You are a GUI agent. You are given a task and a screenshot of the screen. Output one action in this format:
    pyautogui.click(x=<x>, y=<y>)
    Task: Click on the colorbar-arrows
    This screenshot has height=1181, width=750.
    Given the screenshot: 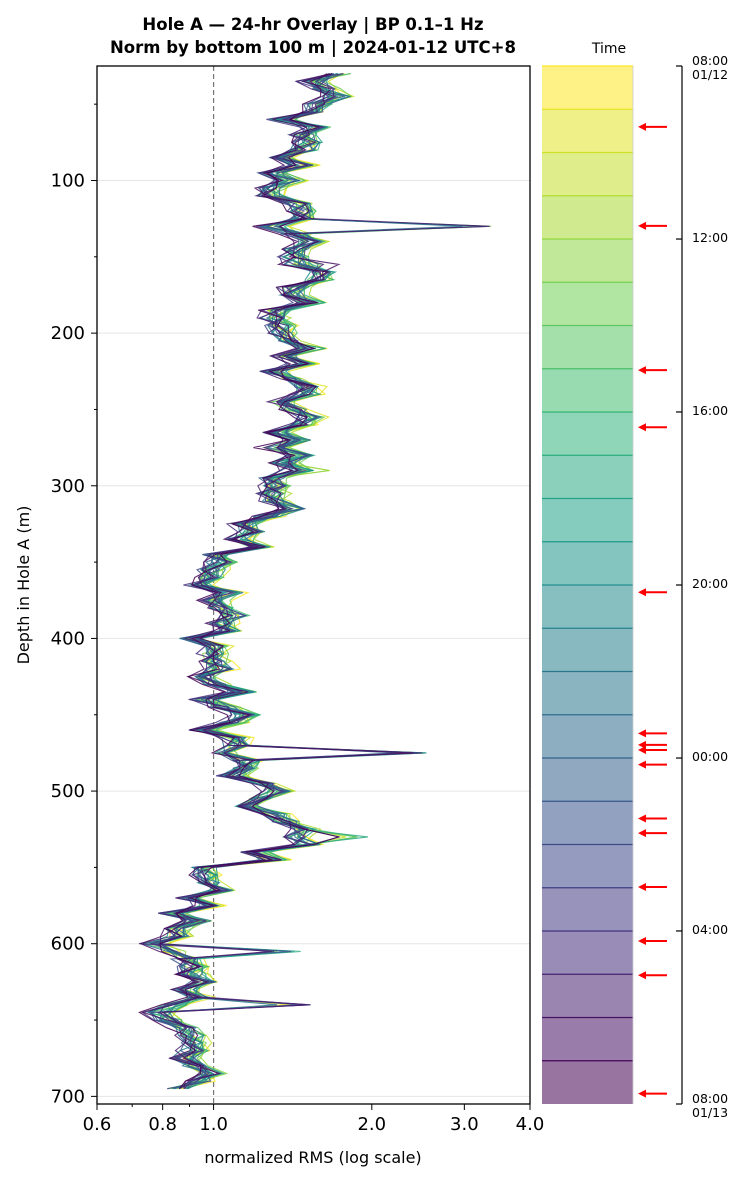 What is the action you would take?
    pyautogui.click(x=652, y=610)
    